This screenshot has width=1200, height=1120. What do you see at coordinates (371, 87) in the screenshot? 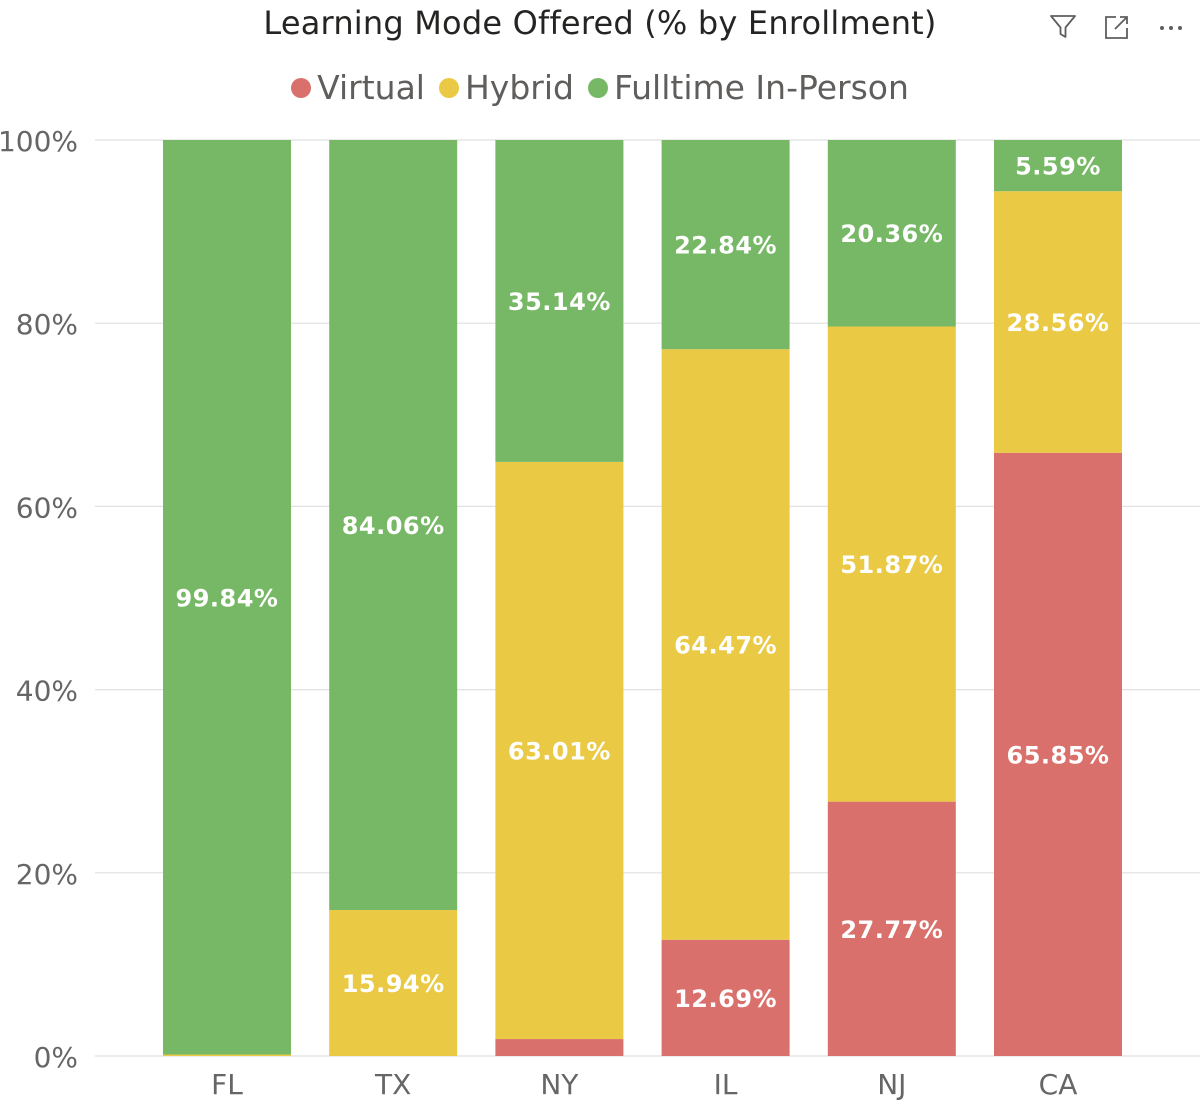
I see `legend-label-virtual: Virtual` at bounding box center [371, 87].